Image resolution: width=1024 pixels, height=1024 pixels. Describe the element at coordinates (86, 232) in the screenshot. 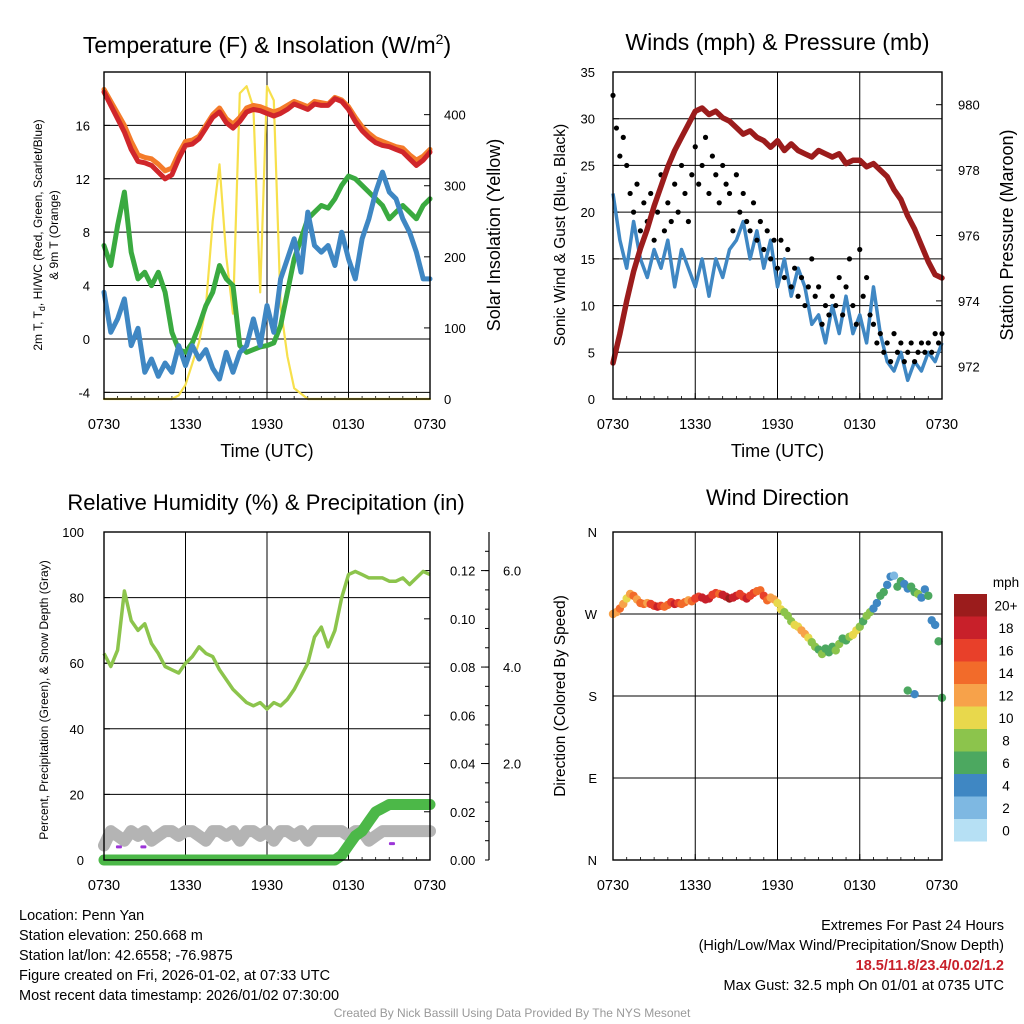

I see `y-tick-label: 8` at that location.